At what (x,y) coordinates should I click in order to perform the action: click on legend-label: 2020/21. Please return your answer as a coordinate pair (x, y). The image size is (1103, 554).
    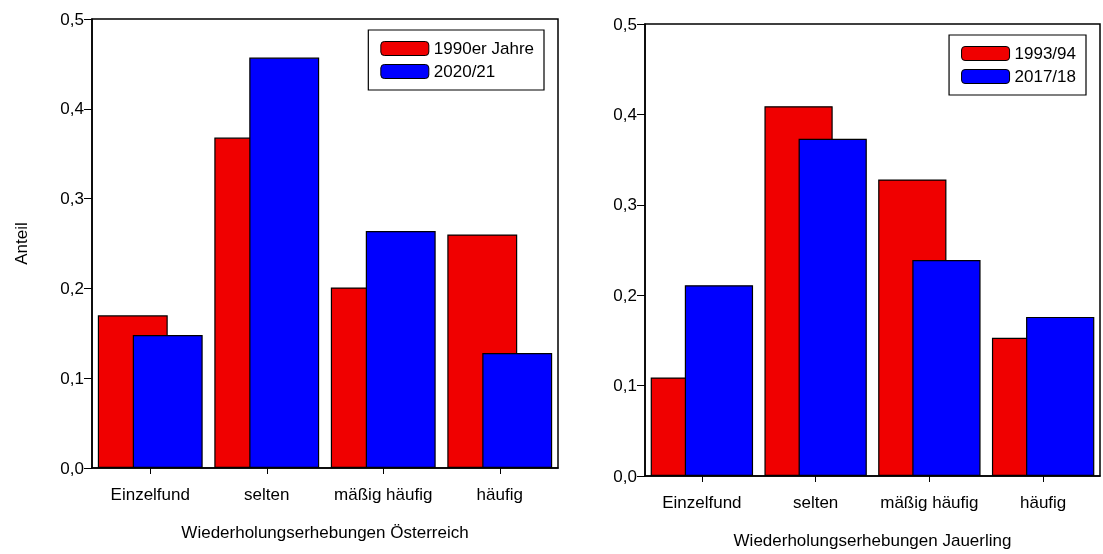
    Looking at the image, I should click on (464, 71).